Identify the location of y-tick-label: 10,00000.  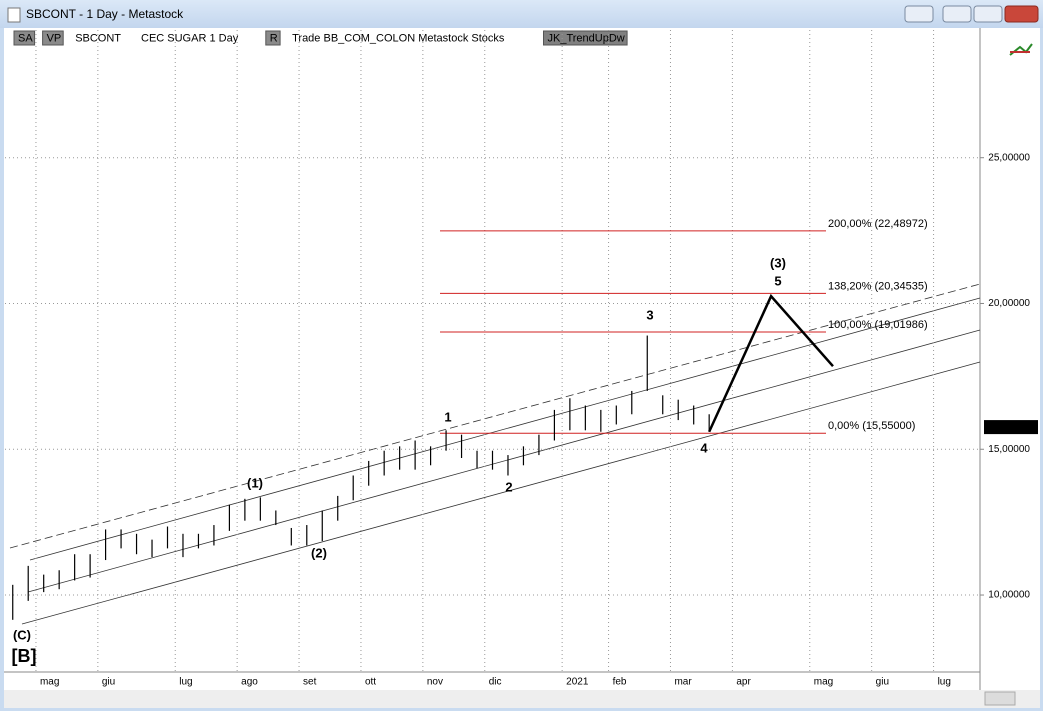
(1009, 595).